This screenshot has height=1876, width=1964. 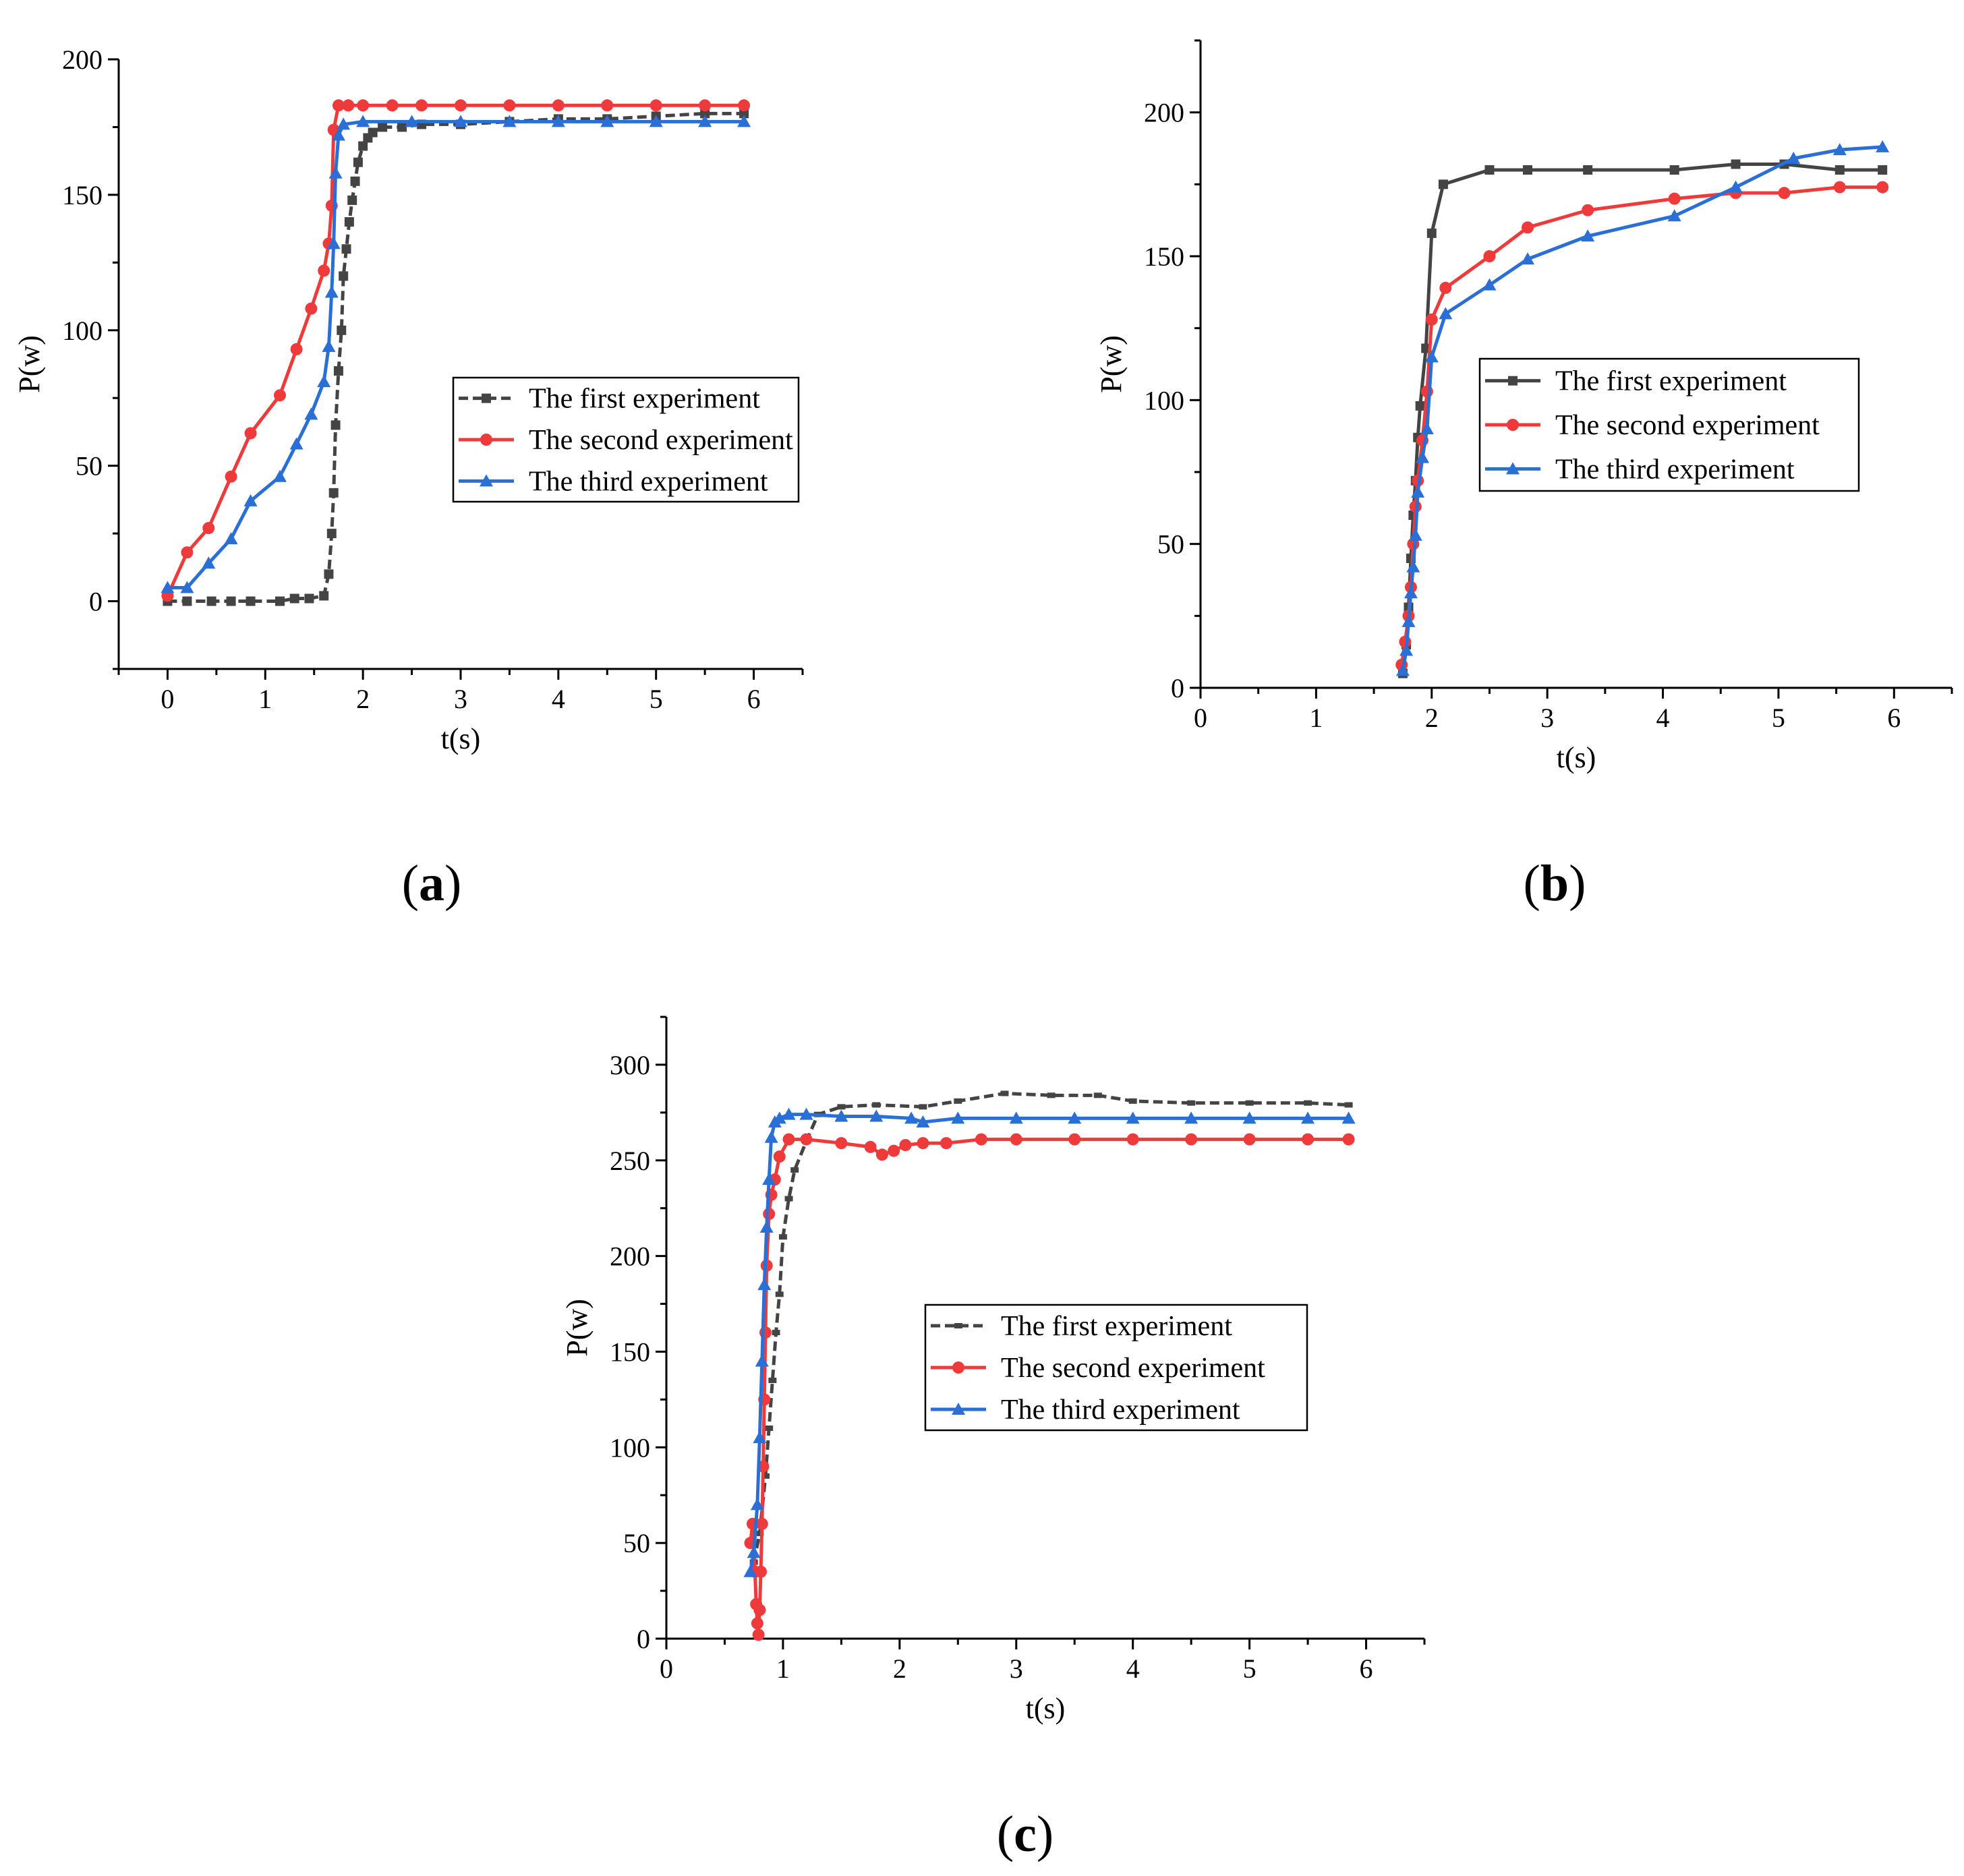 I want to click on x-axis-label: t(s), so click(x=1046, y=1708).